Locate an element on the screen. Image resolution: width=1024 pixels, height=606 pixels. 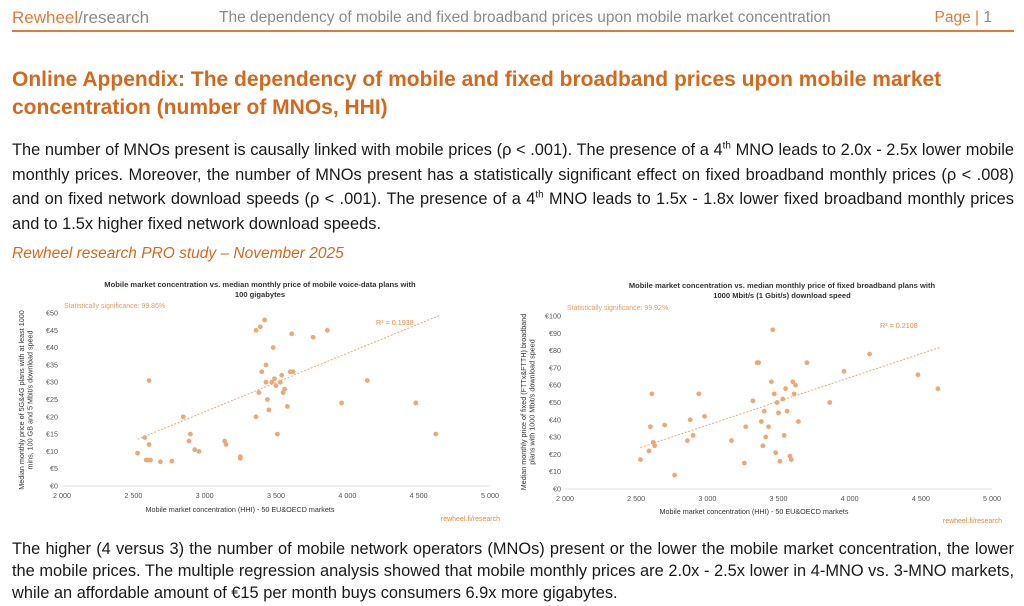
page-label: Page | is located at coordinates (959, 17).